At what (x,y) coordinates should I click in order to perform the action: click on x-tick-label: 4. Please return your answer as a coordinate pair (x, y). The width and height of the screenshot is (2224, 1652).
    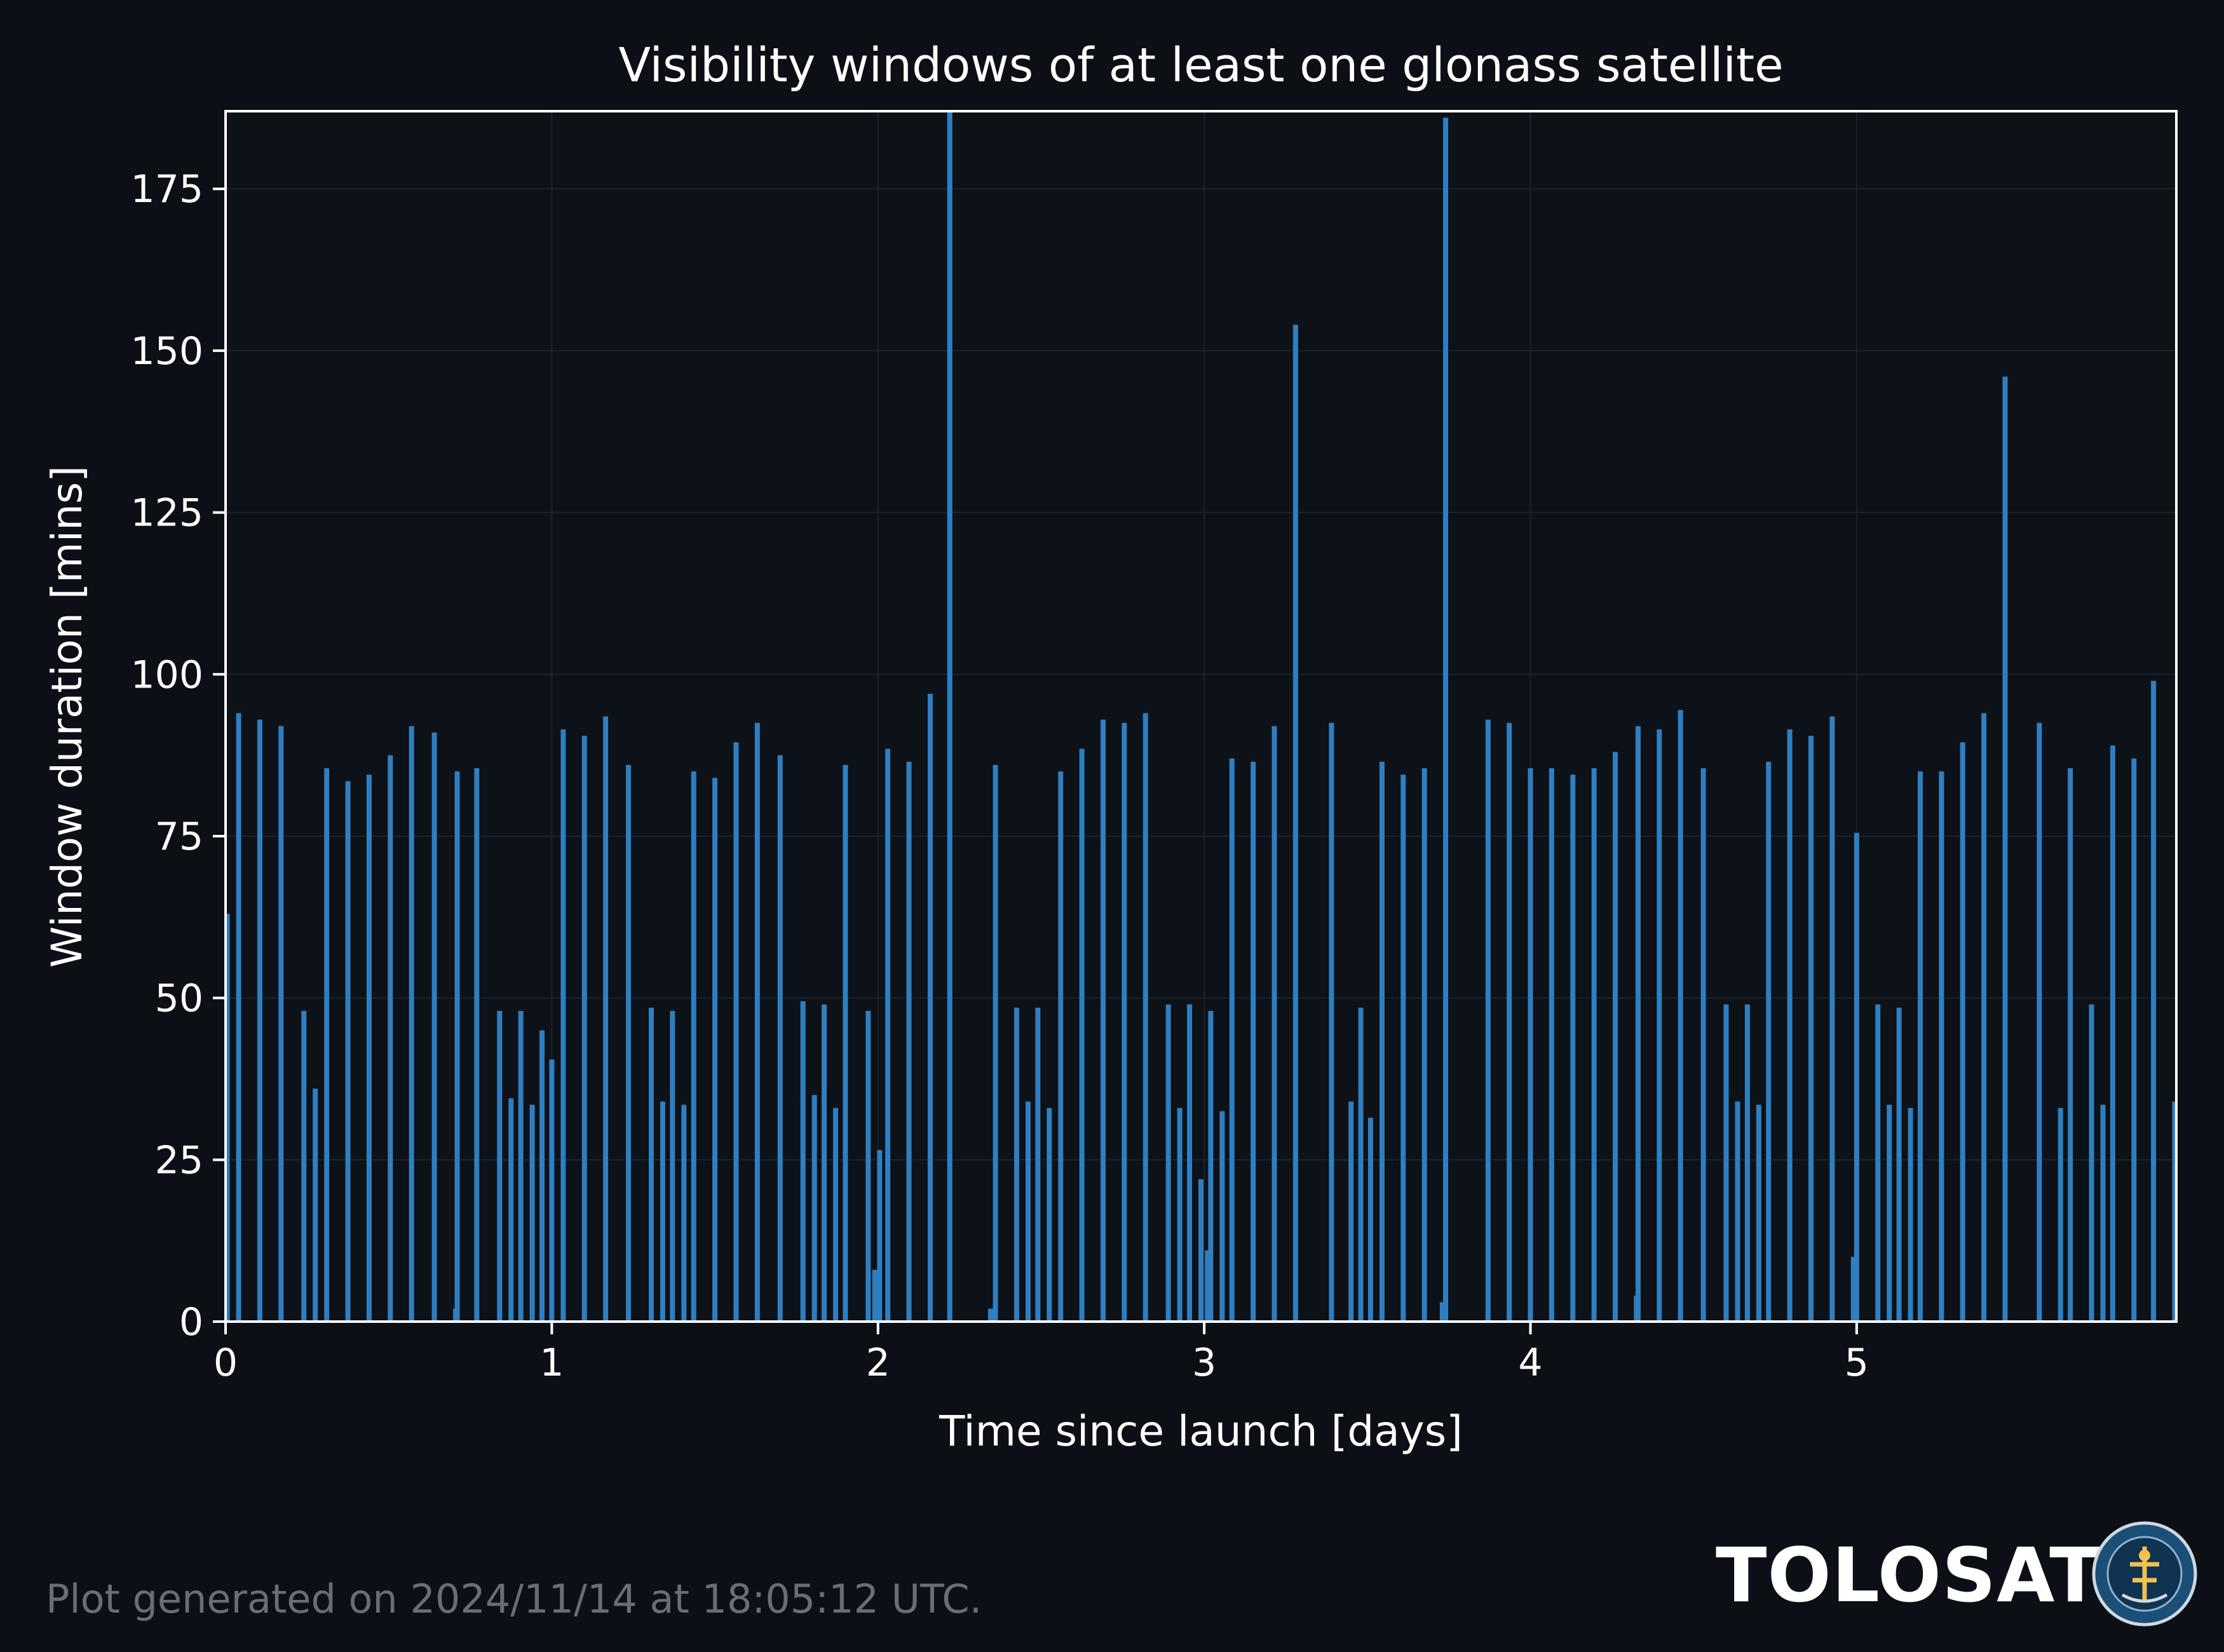
    Looking at the image, I should click on (1530, 1363).